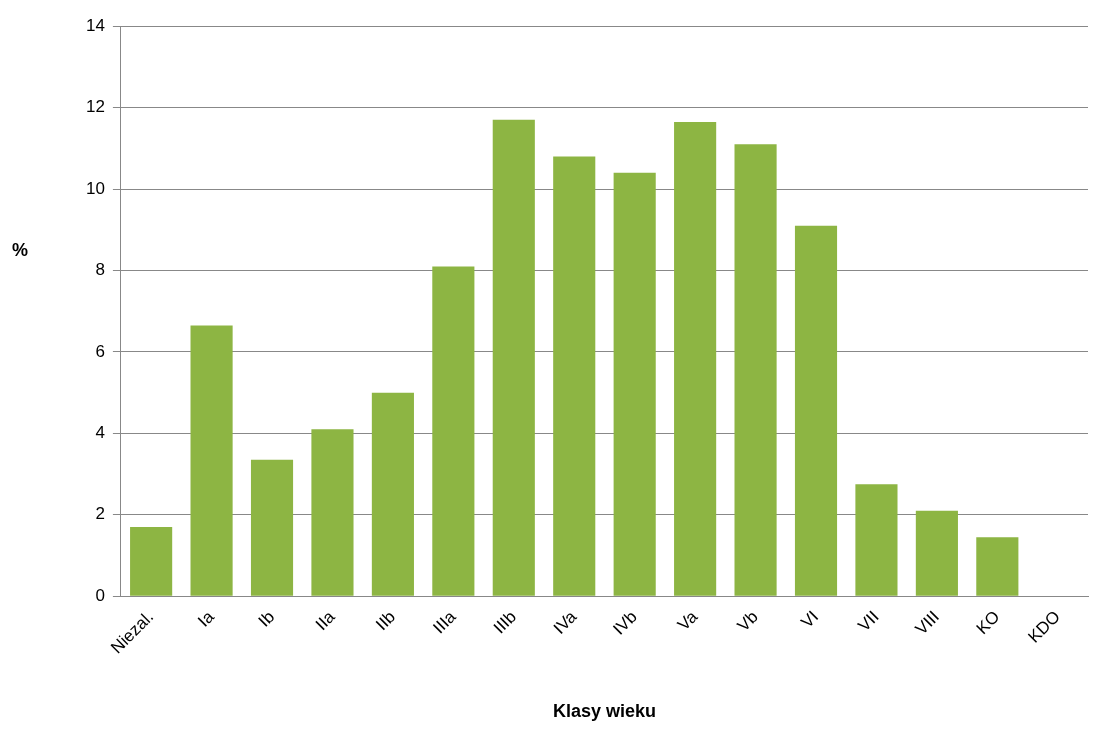  Describe the element at coordinates (444, 622) in the screenshot. I see `x-tick-label: IIIa` at that location.